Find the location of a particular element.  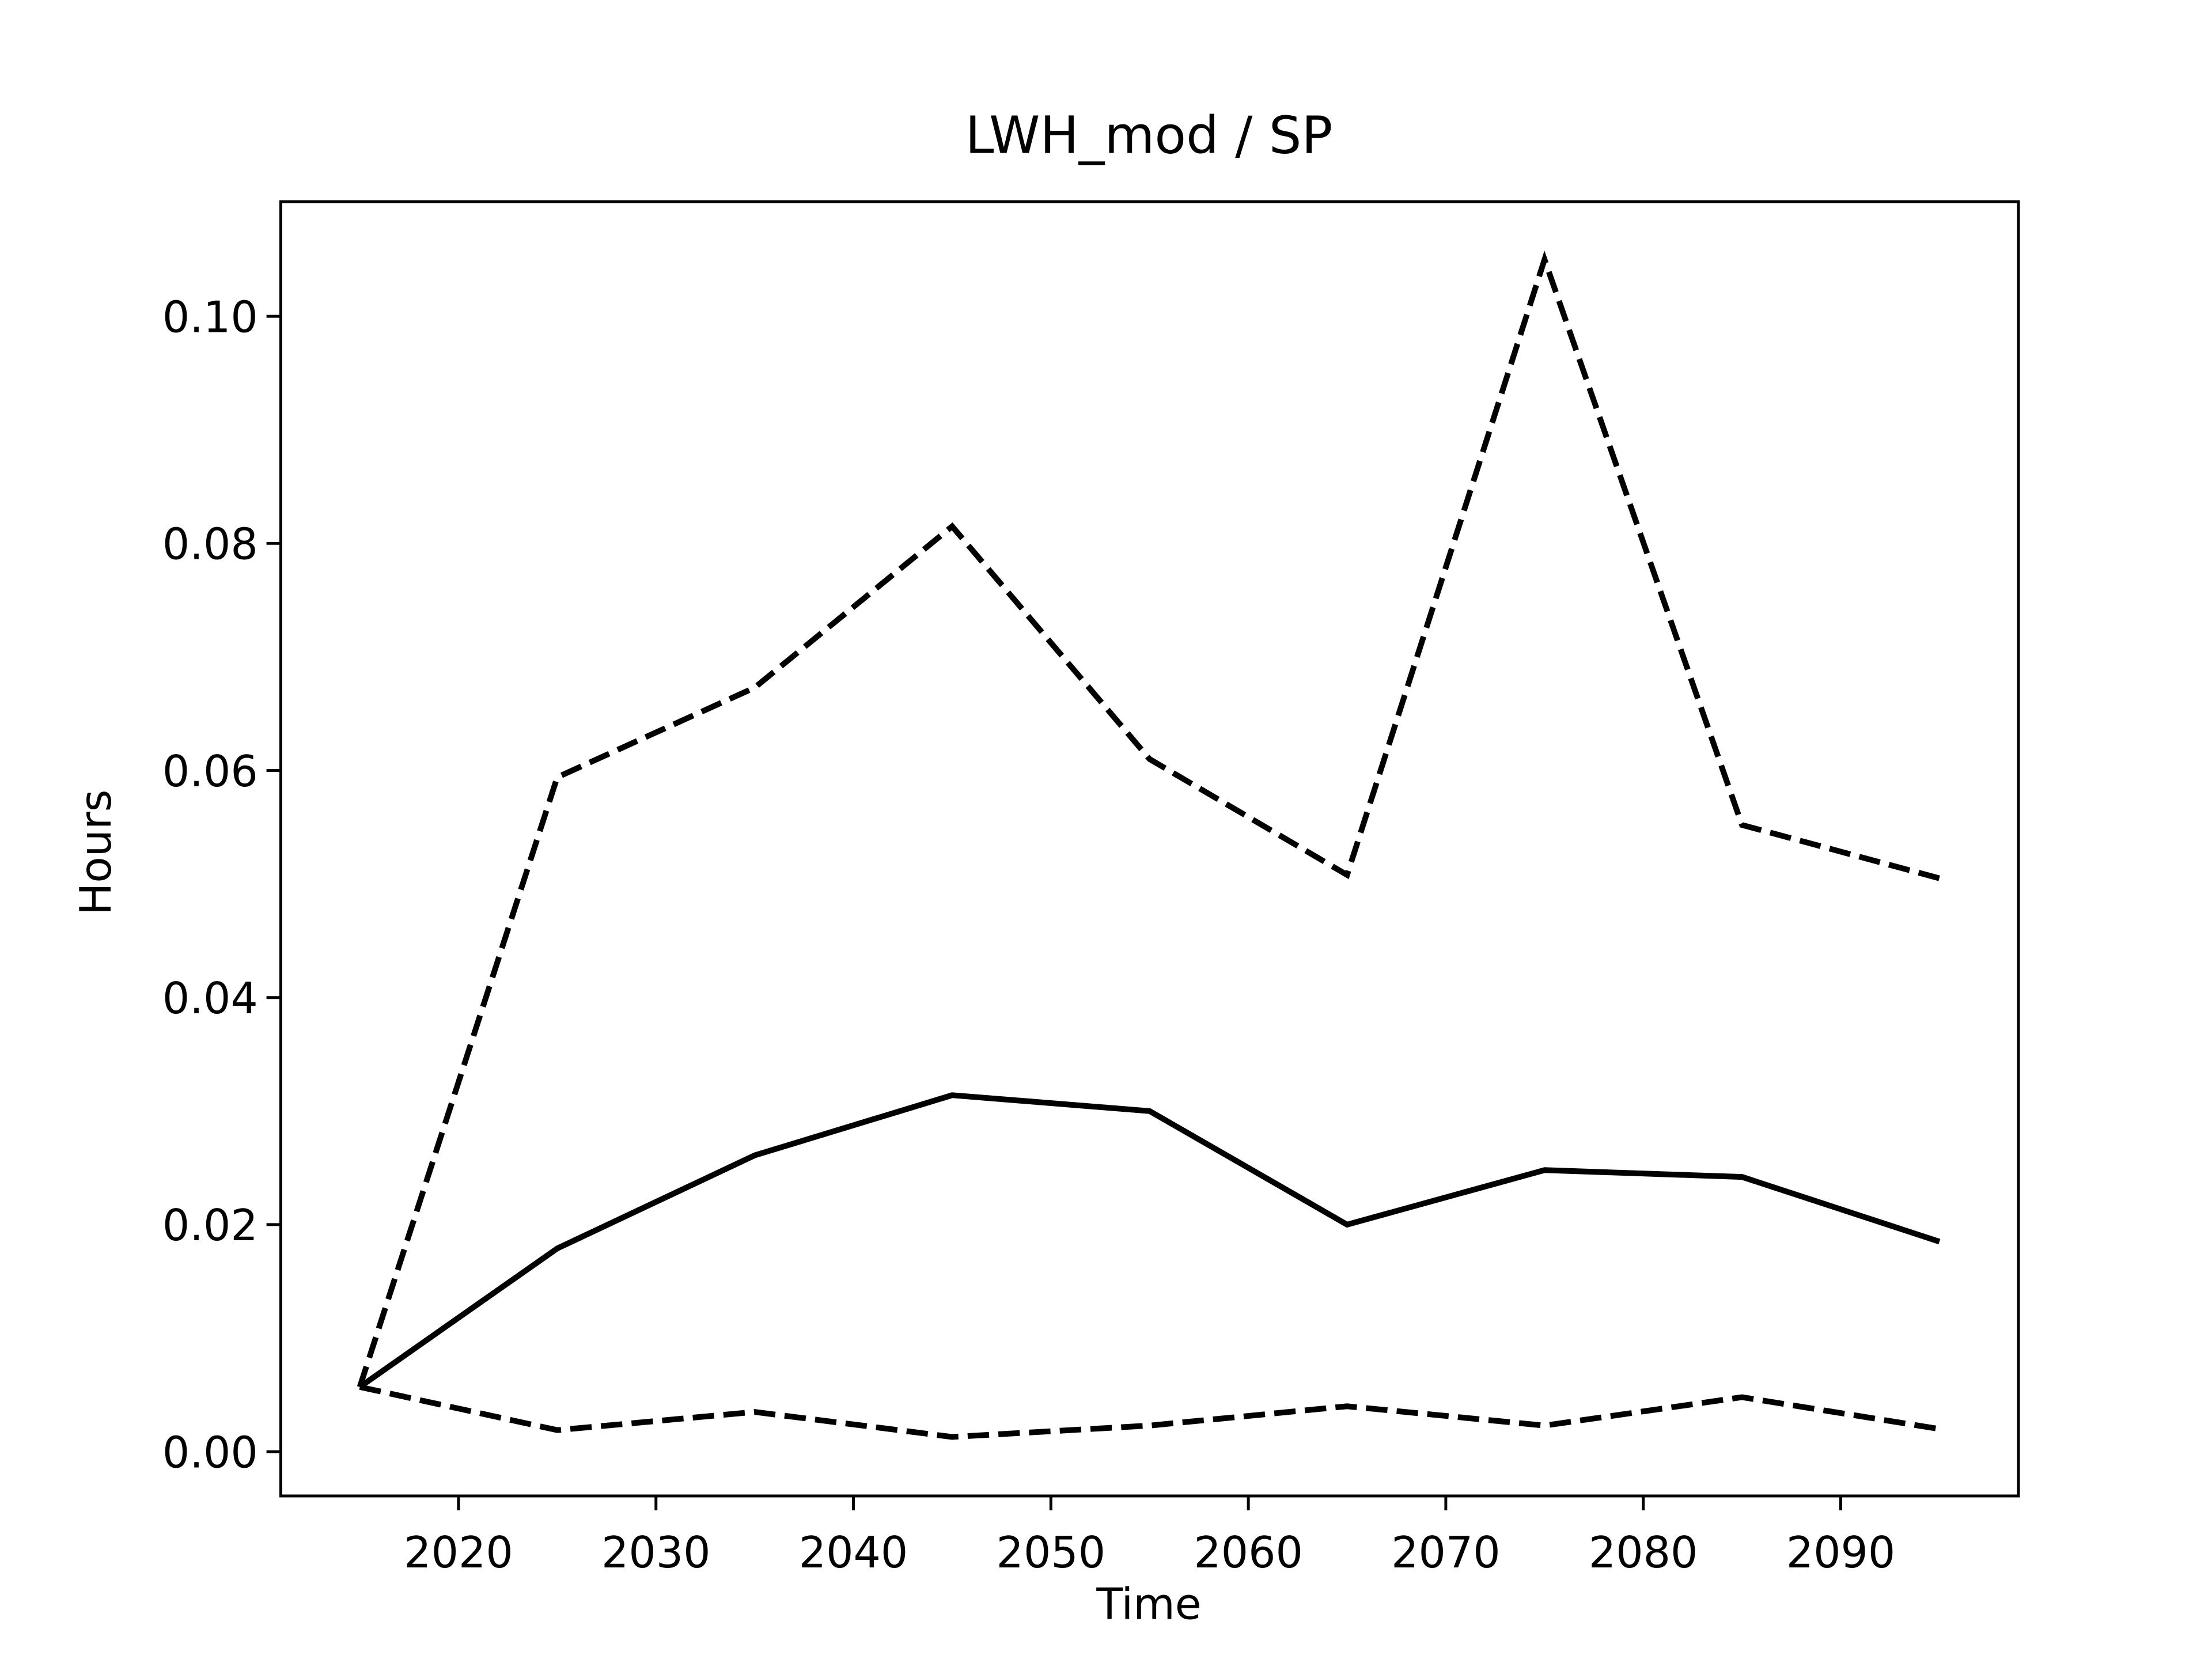

x-tick-label: 2090 is located at coordinates (1841, 1553).